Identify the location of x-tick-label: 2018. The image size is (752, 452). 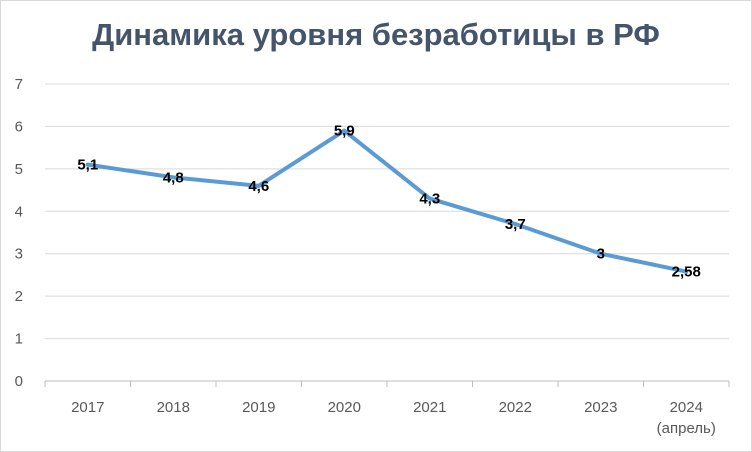
(173, 407).